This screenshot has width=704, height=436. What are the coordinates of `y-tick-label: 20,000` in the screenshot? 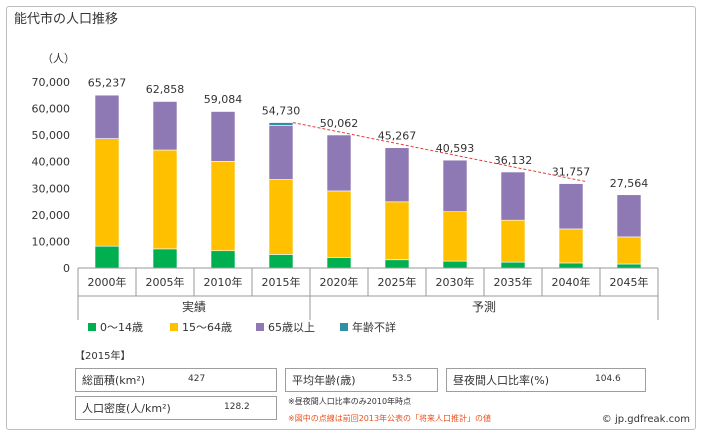 It's located at (51, 215).